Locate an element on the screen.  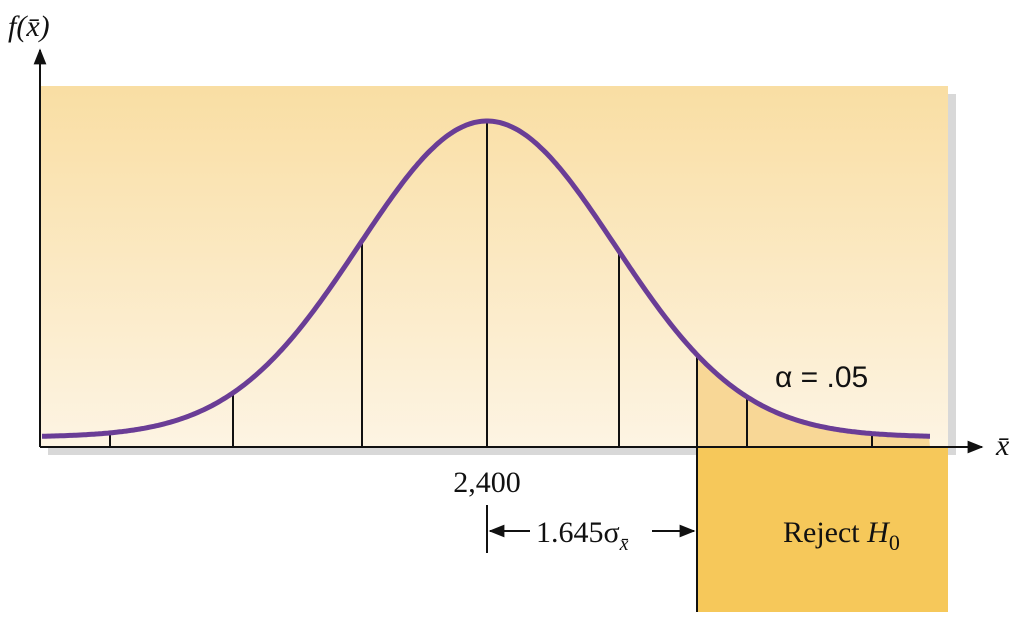
reject-text: Reject is located at coordinates (825, 532).